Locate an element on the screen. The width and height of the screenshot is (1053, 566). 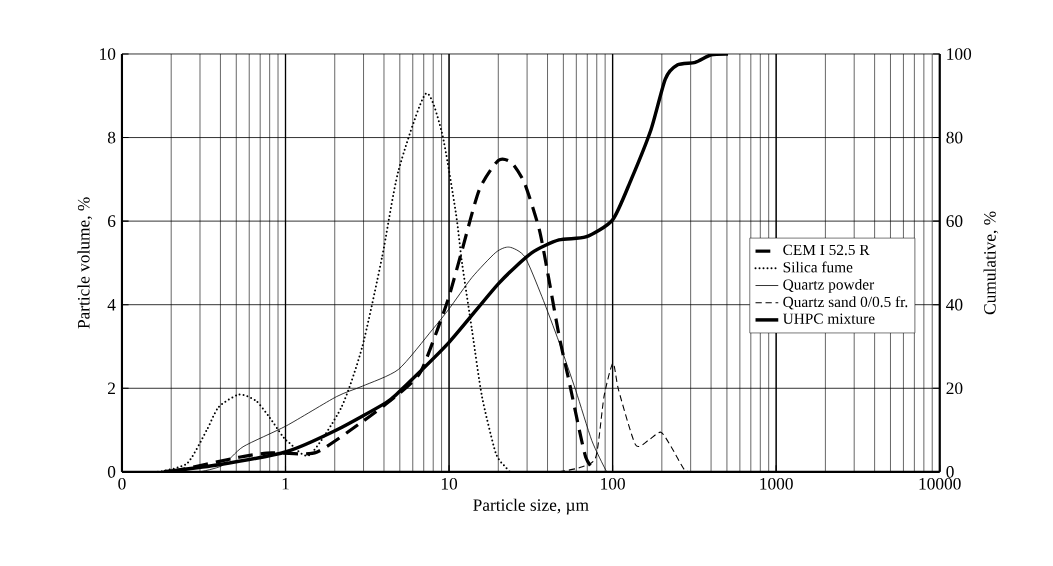
y-tick-label: 0 is located at coordinates (111, 472).